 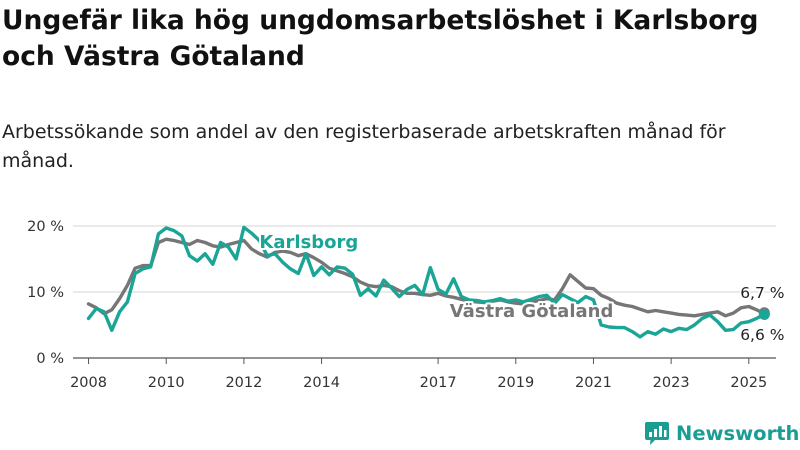 What do you see at coordinates (50, 359) in the screenshot?
I see `y-tick-label: 0 %` at bounding box center [50, 359].